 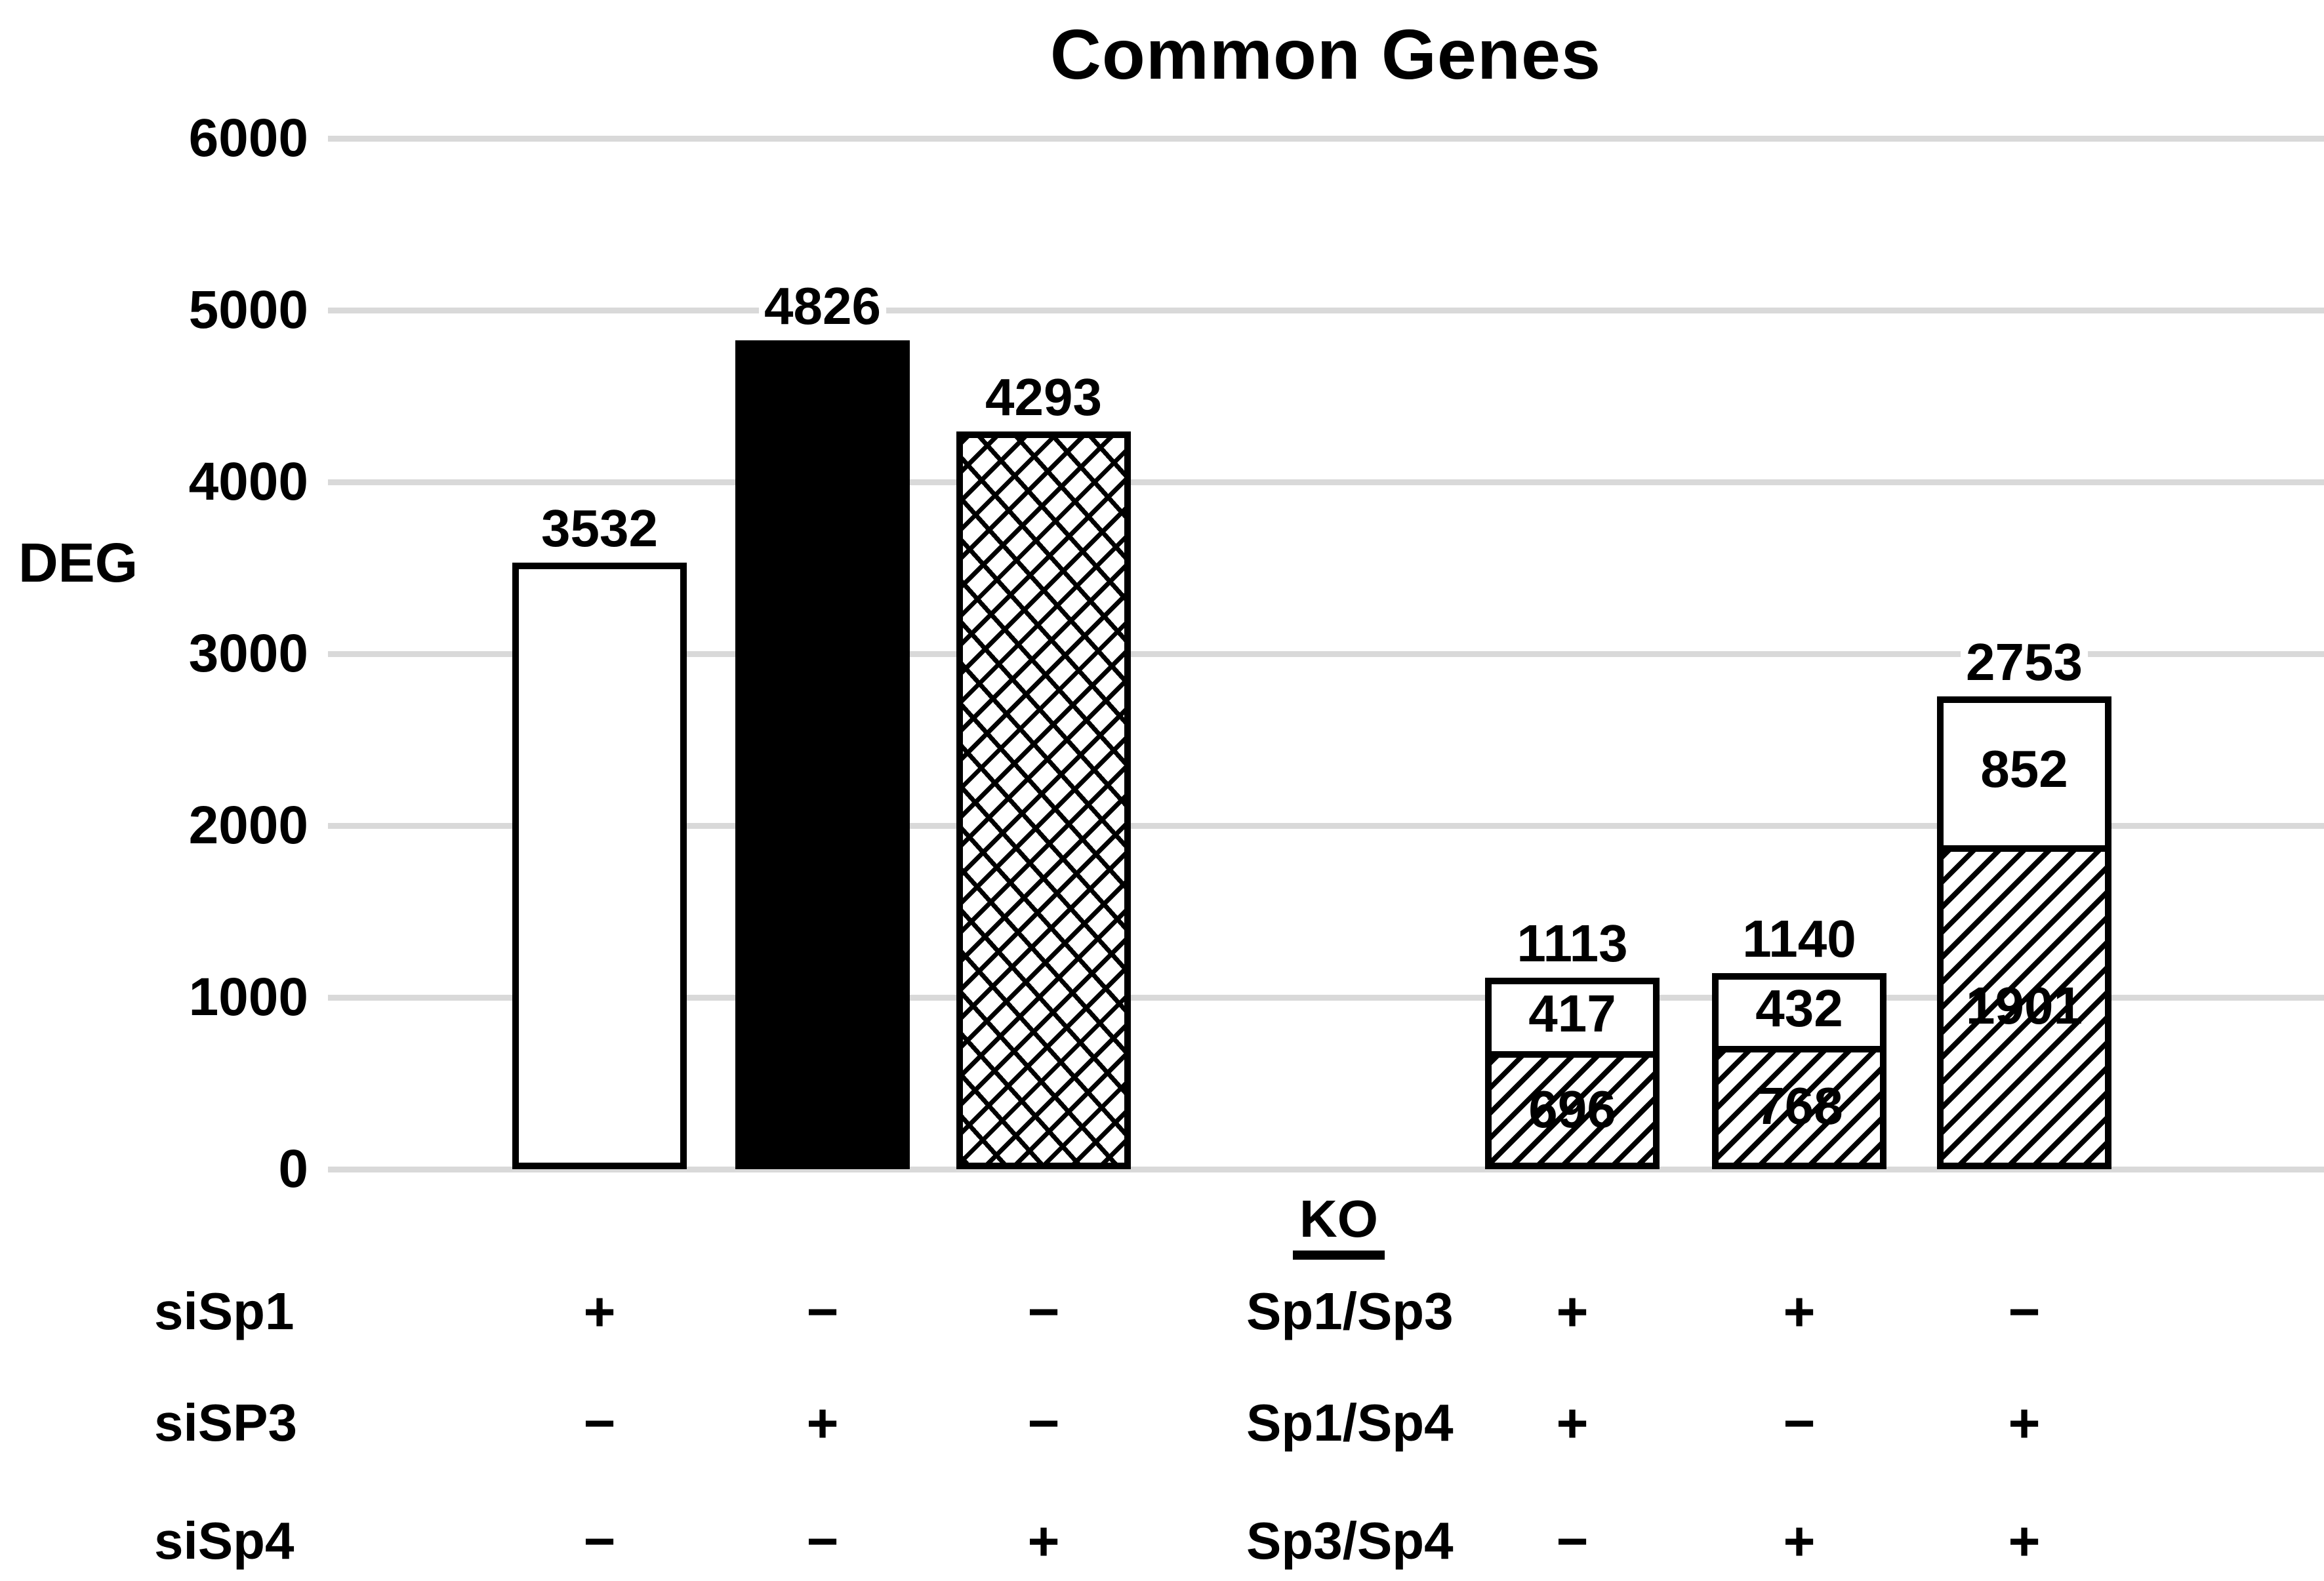 I want to click on segment-value-label: 432, so click(x=1799, y=1008).